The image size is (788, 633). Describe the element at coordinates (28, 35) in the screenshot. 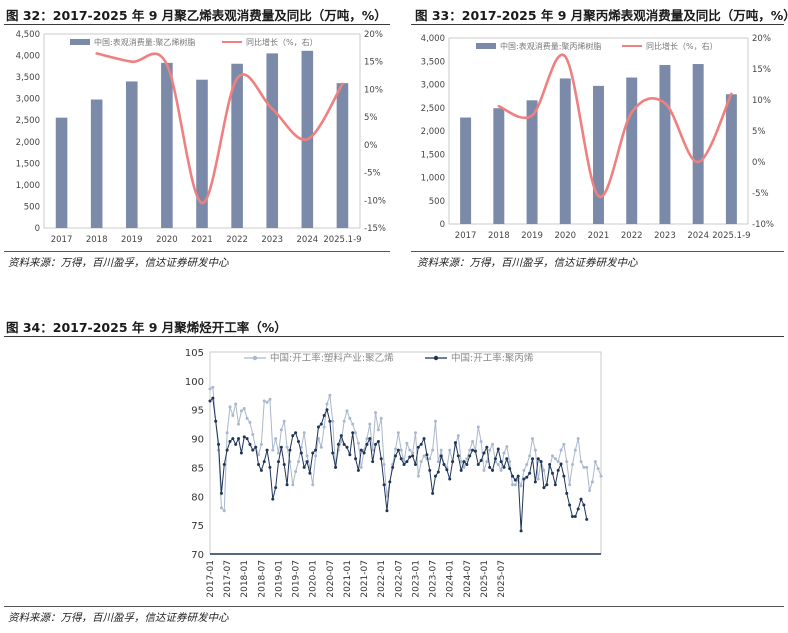

I see `pe-left-tick-label: 4,500` at that location.